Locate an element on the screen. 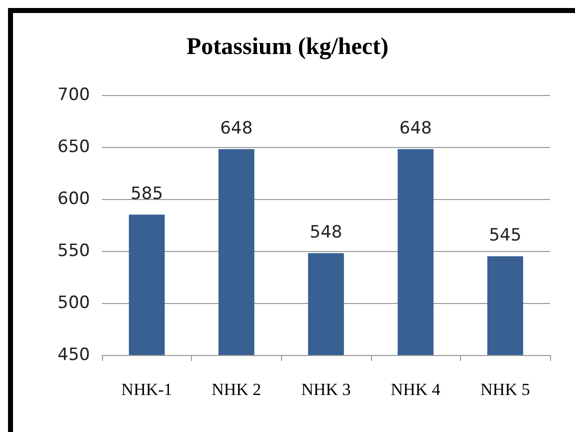  y-tick-label: 700 is located at coordinates (74, 95).